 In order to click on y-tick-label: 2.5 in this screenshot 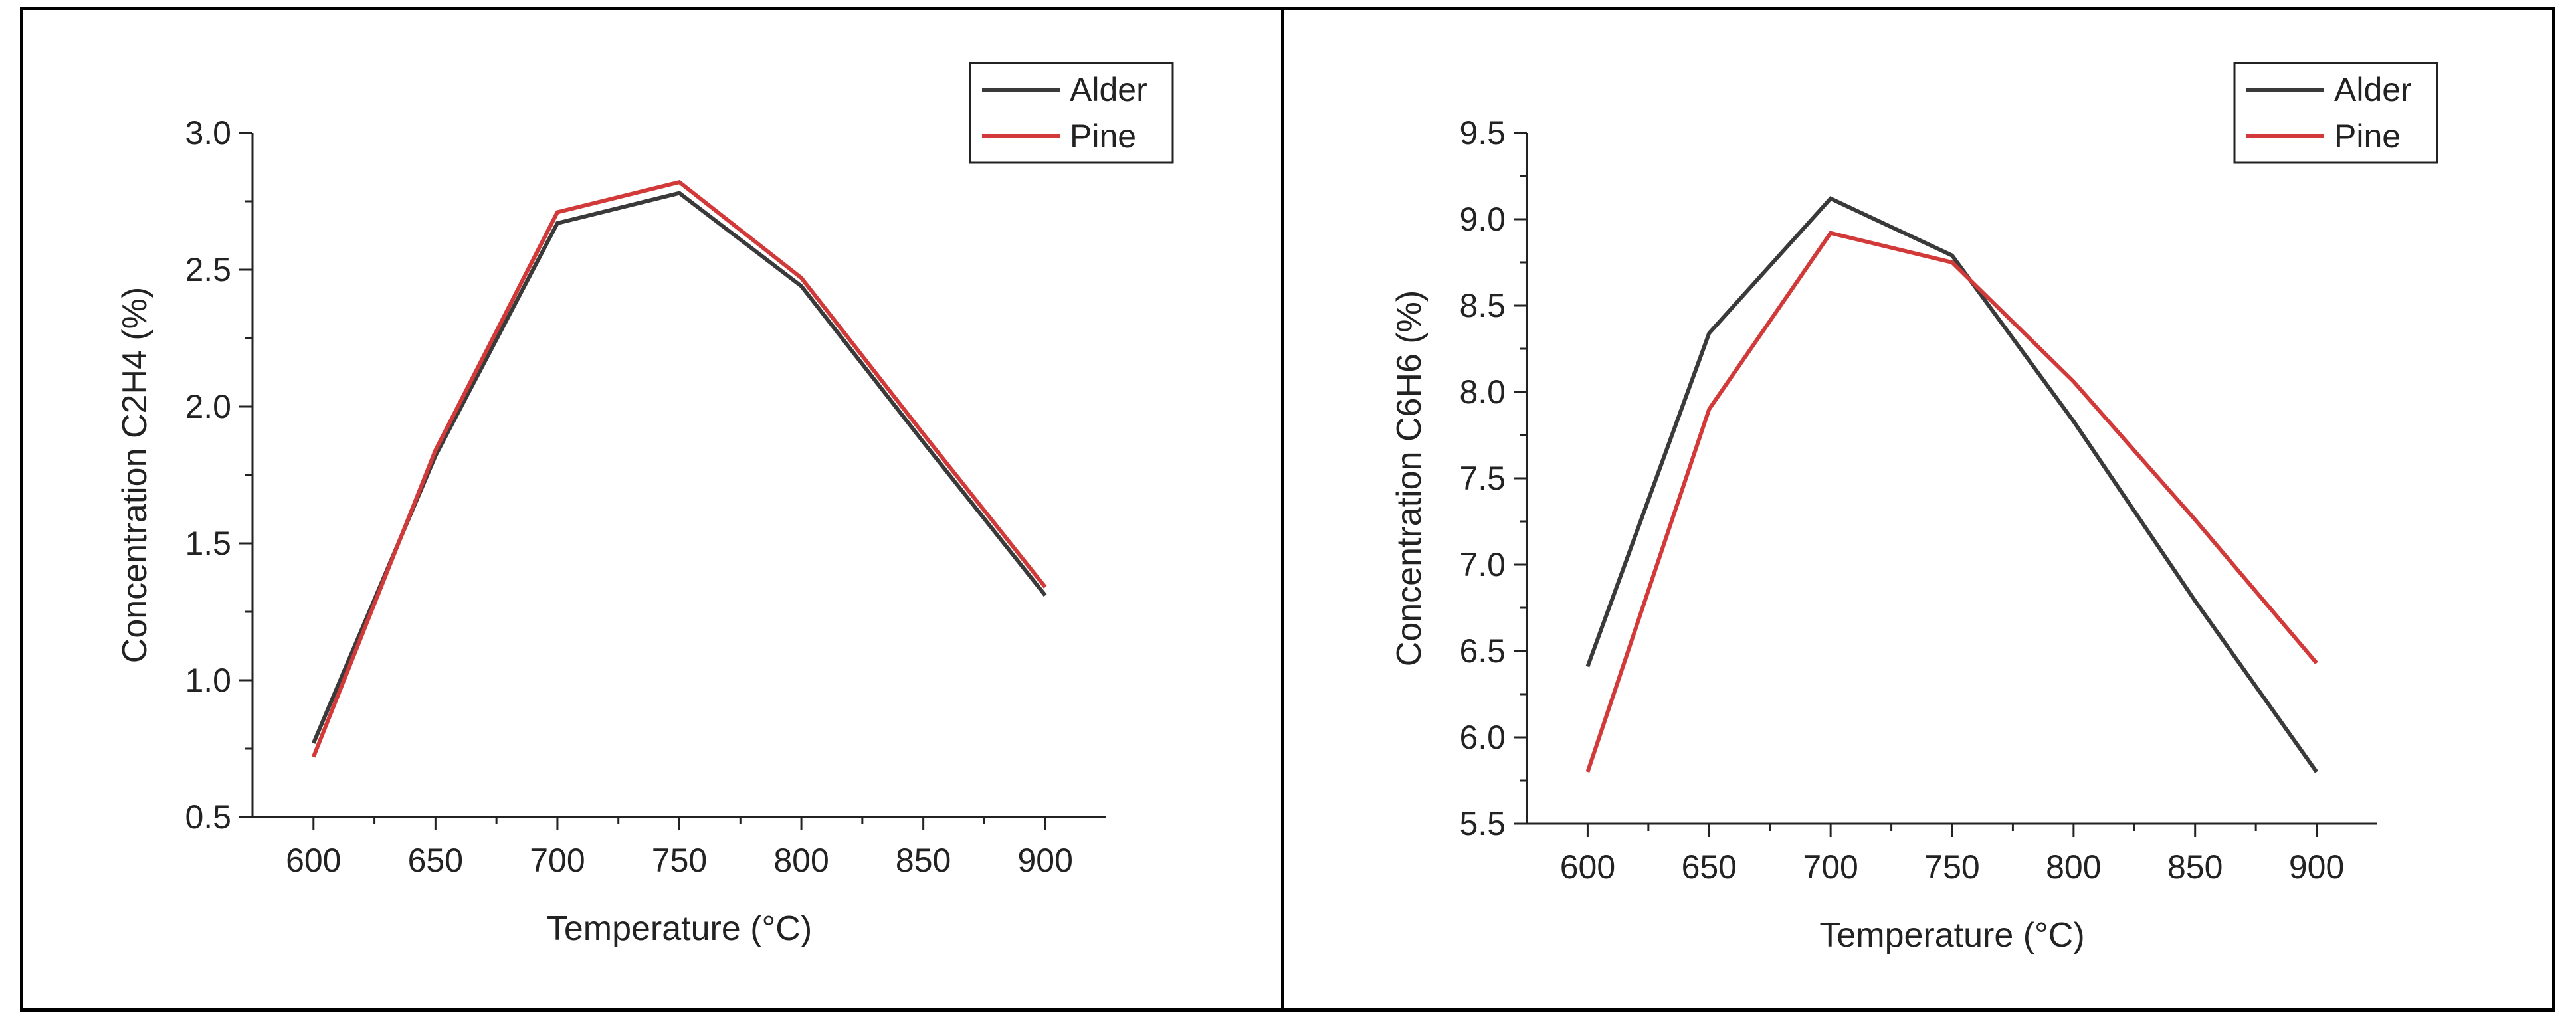, I will do `click(208, 269)`.